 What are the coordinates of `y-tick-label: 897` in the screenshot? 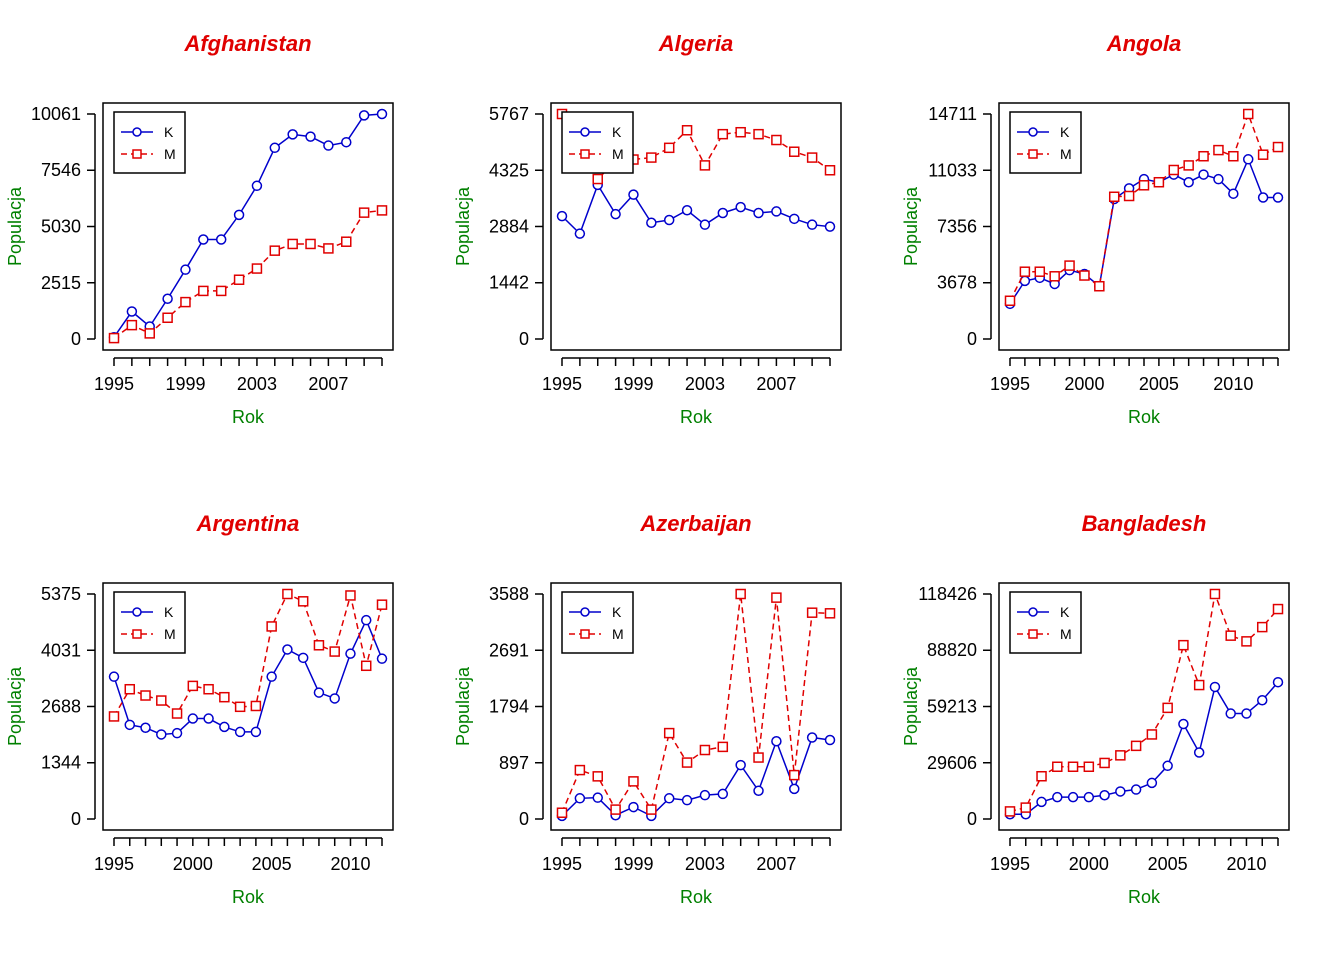 It's located at (514, 763).